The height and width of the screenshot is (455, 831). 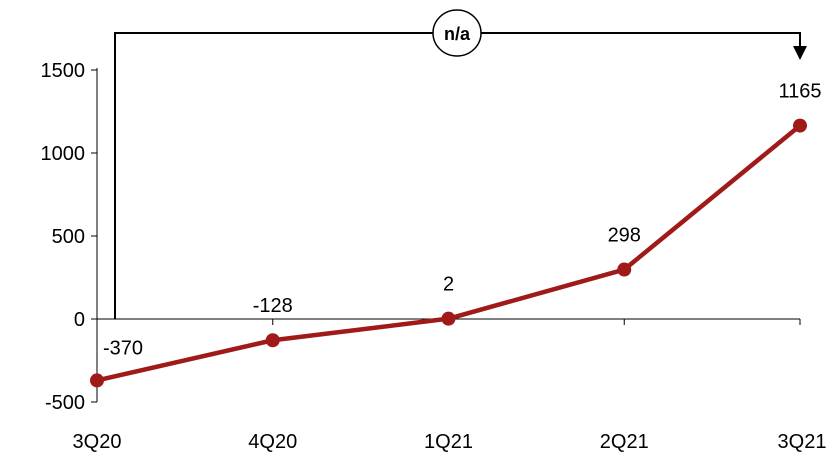 What do you see at coordinates (123, 348) in the screenshot?
I see `data-label: -370` at bounding box center [123, 348].